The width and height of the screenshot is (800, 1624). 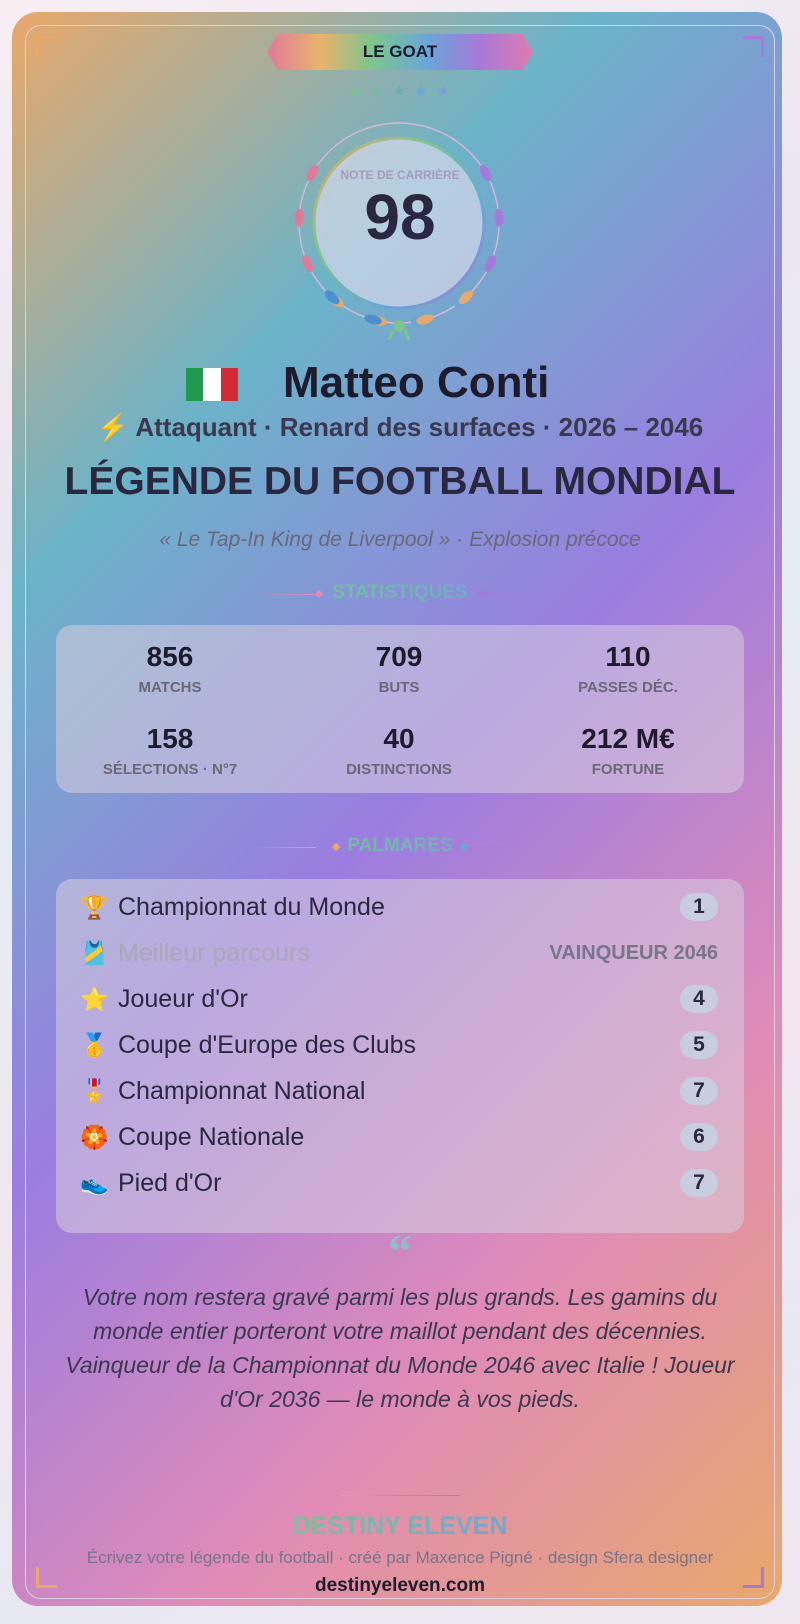 I want to click on stat: 856 MATCHS, so click(x=170, y=668).